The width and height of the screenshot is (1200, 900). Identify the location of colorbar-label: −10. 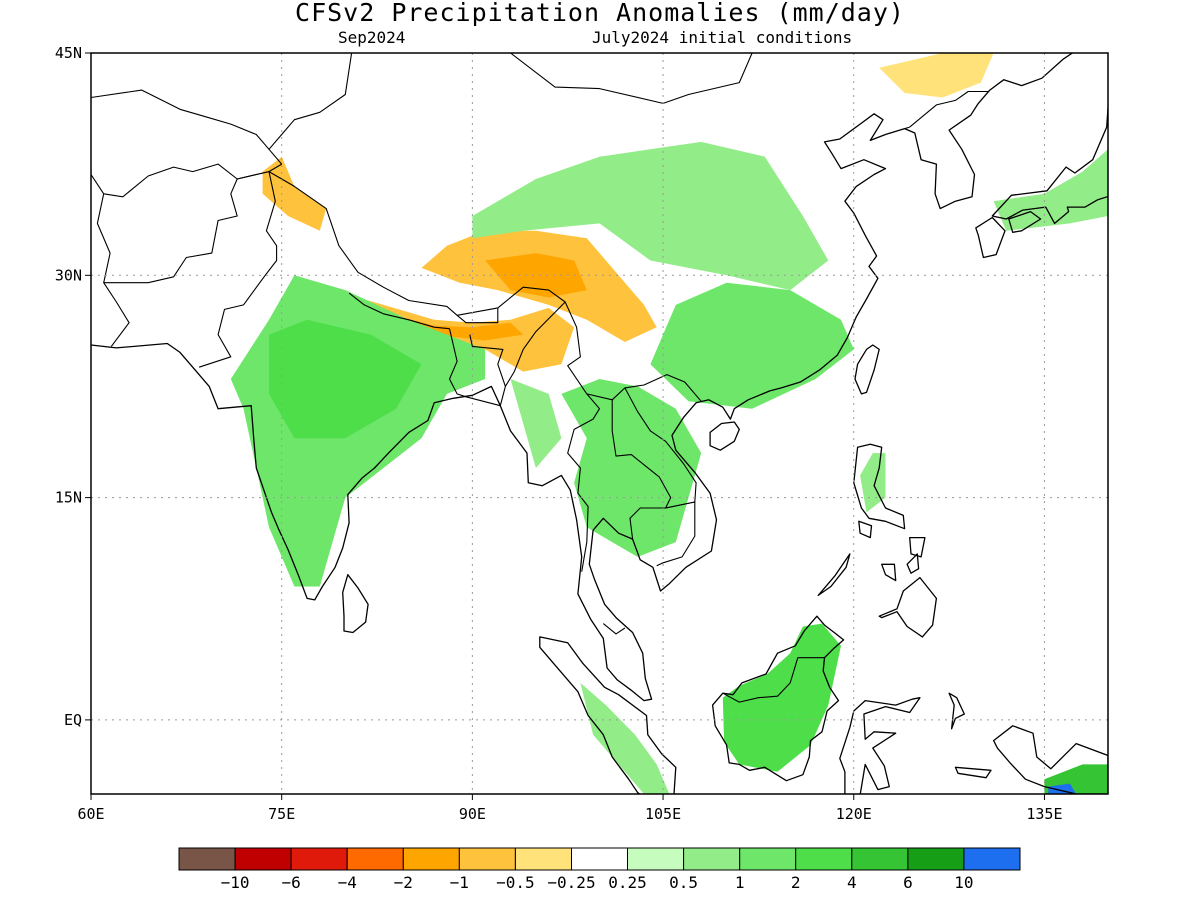
(235, 882).